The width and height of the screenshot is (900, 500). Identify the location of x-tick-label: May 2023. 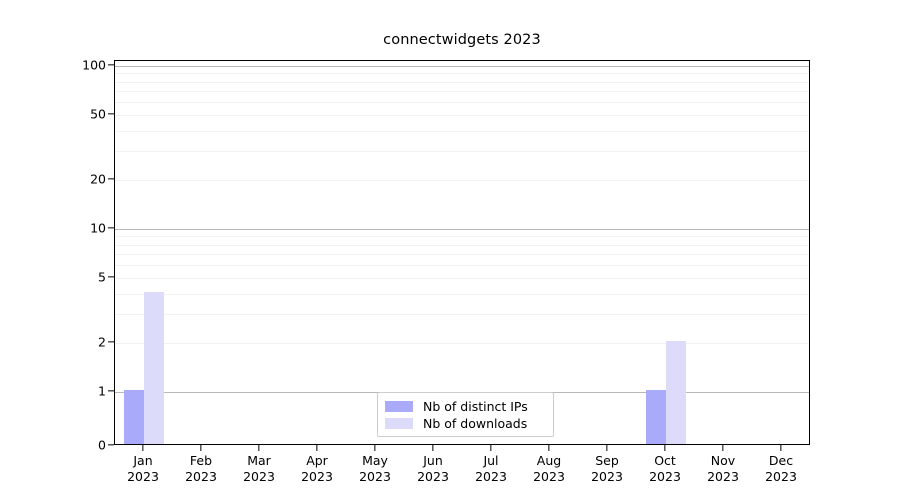
(375, 469).